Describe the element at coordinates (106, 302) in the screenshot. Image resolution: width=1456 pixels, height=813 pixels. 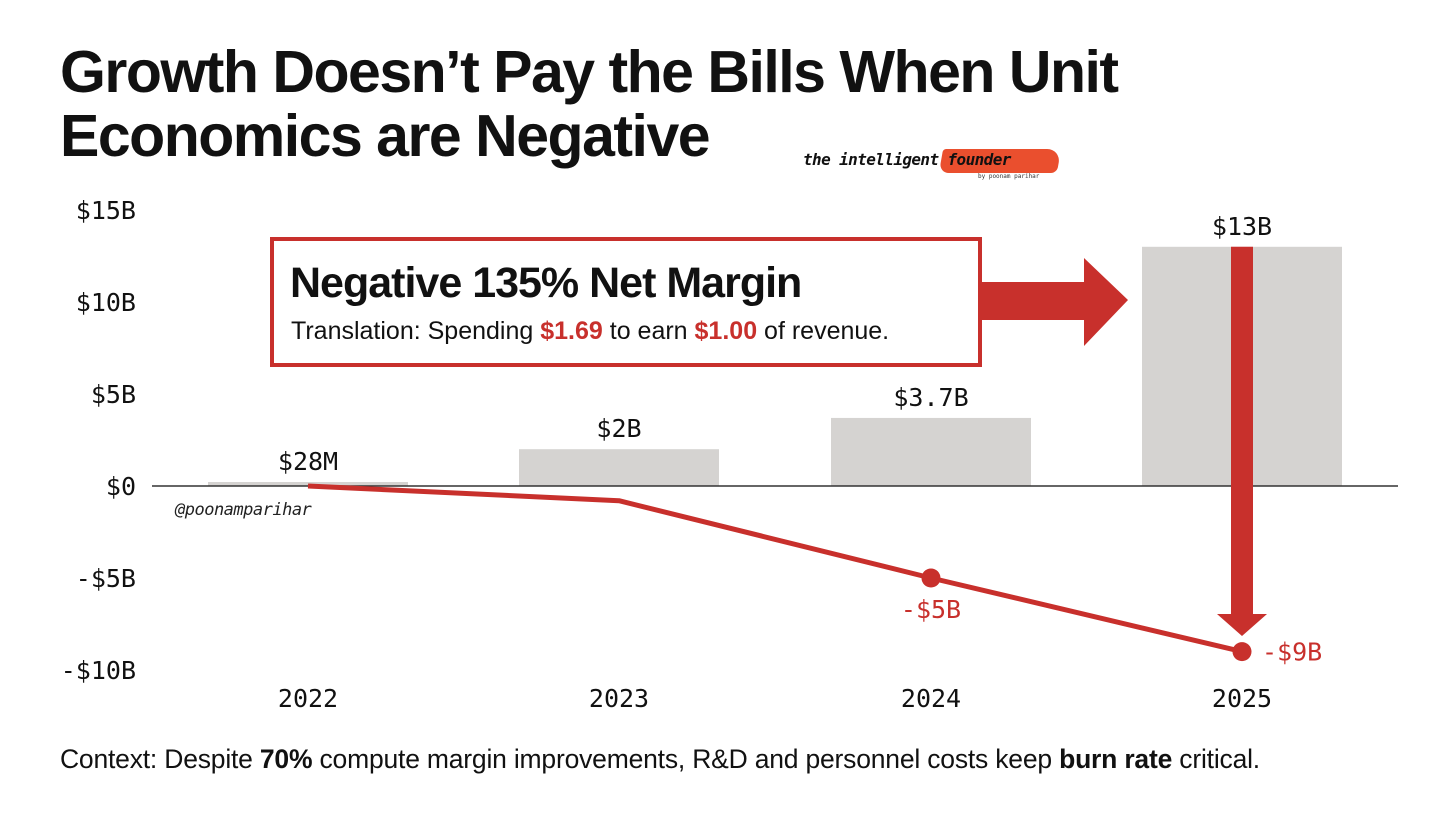
I see `y-tick-label: $10B` at that location.